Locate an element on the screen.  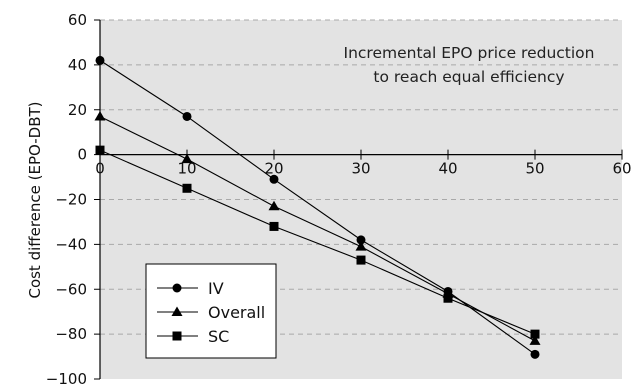
x-tick-label: 10 is located at coordinates (186, 169).